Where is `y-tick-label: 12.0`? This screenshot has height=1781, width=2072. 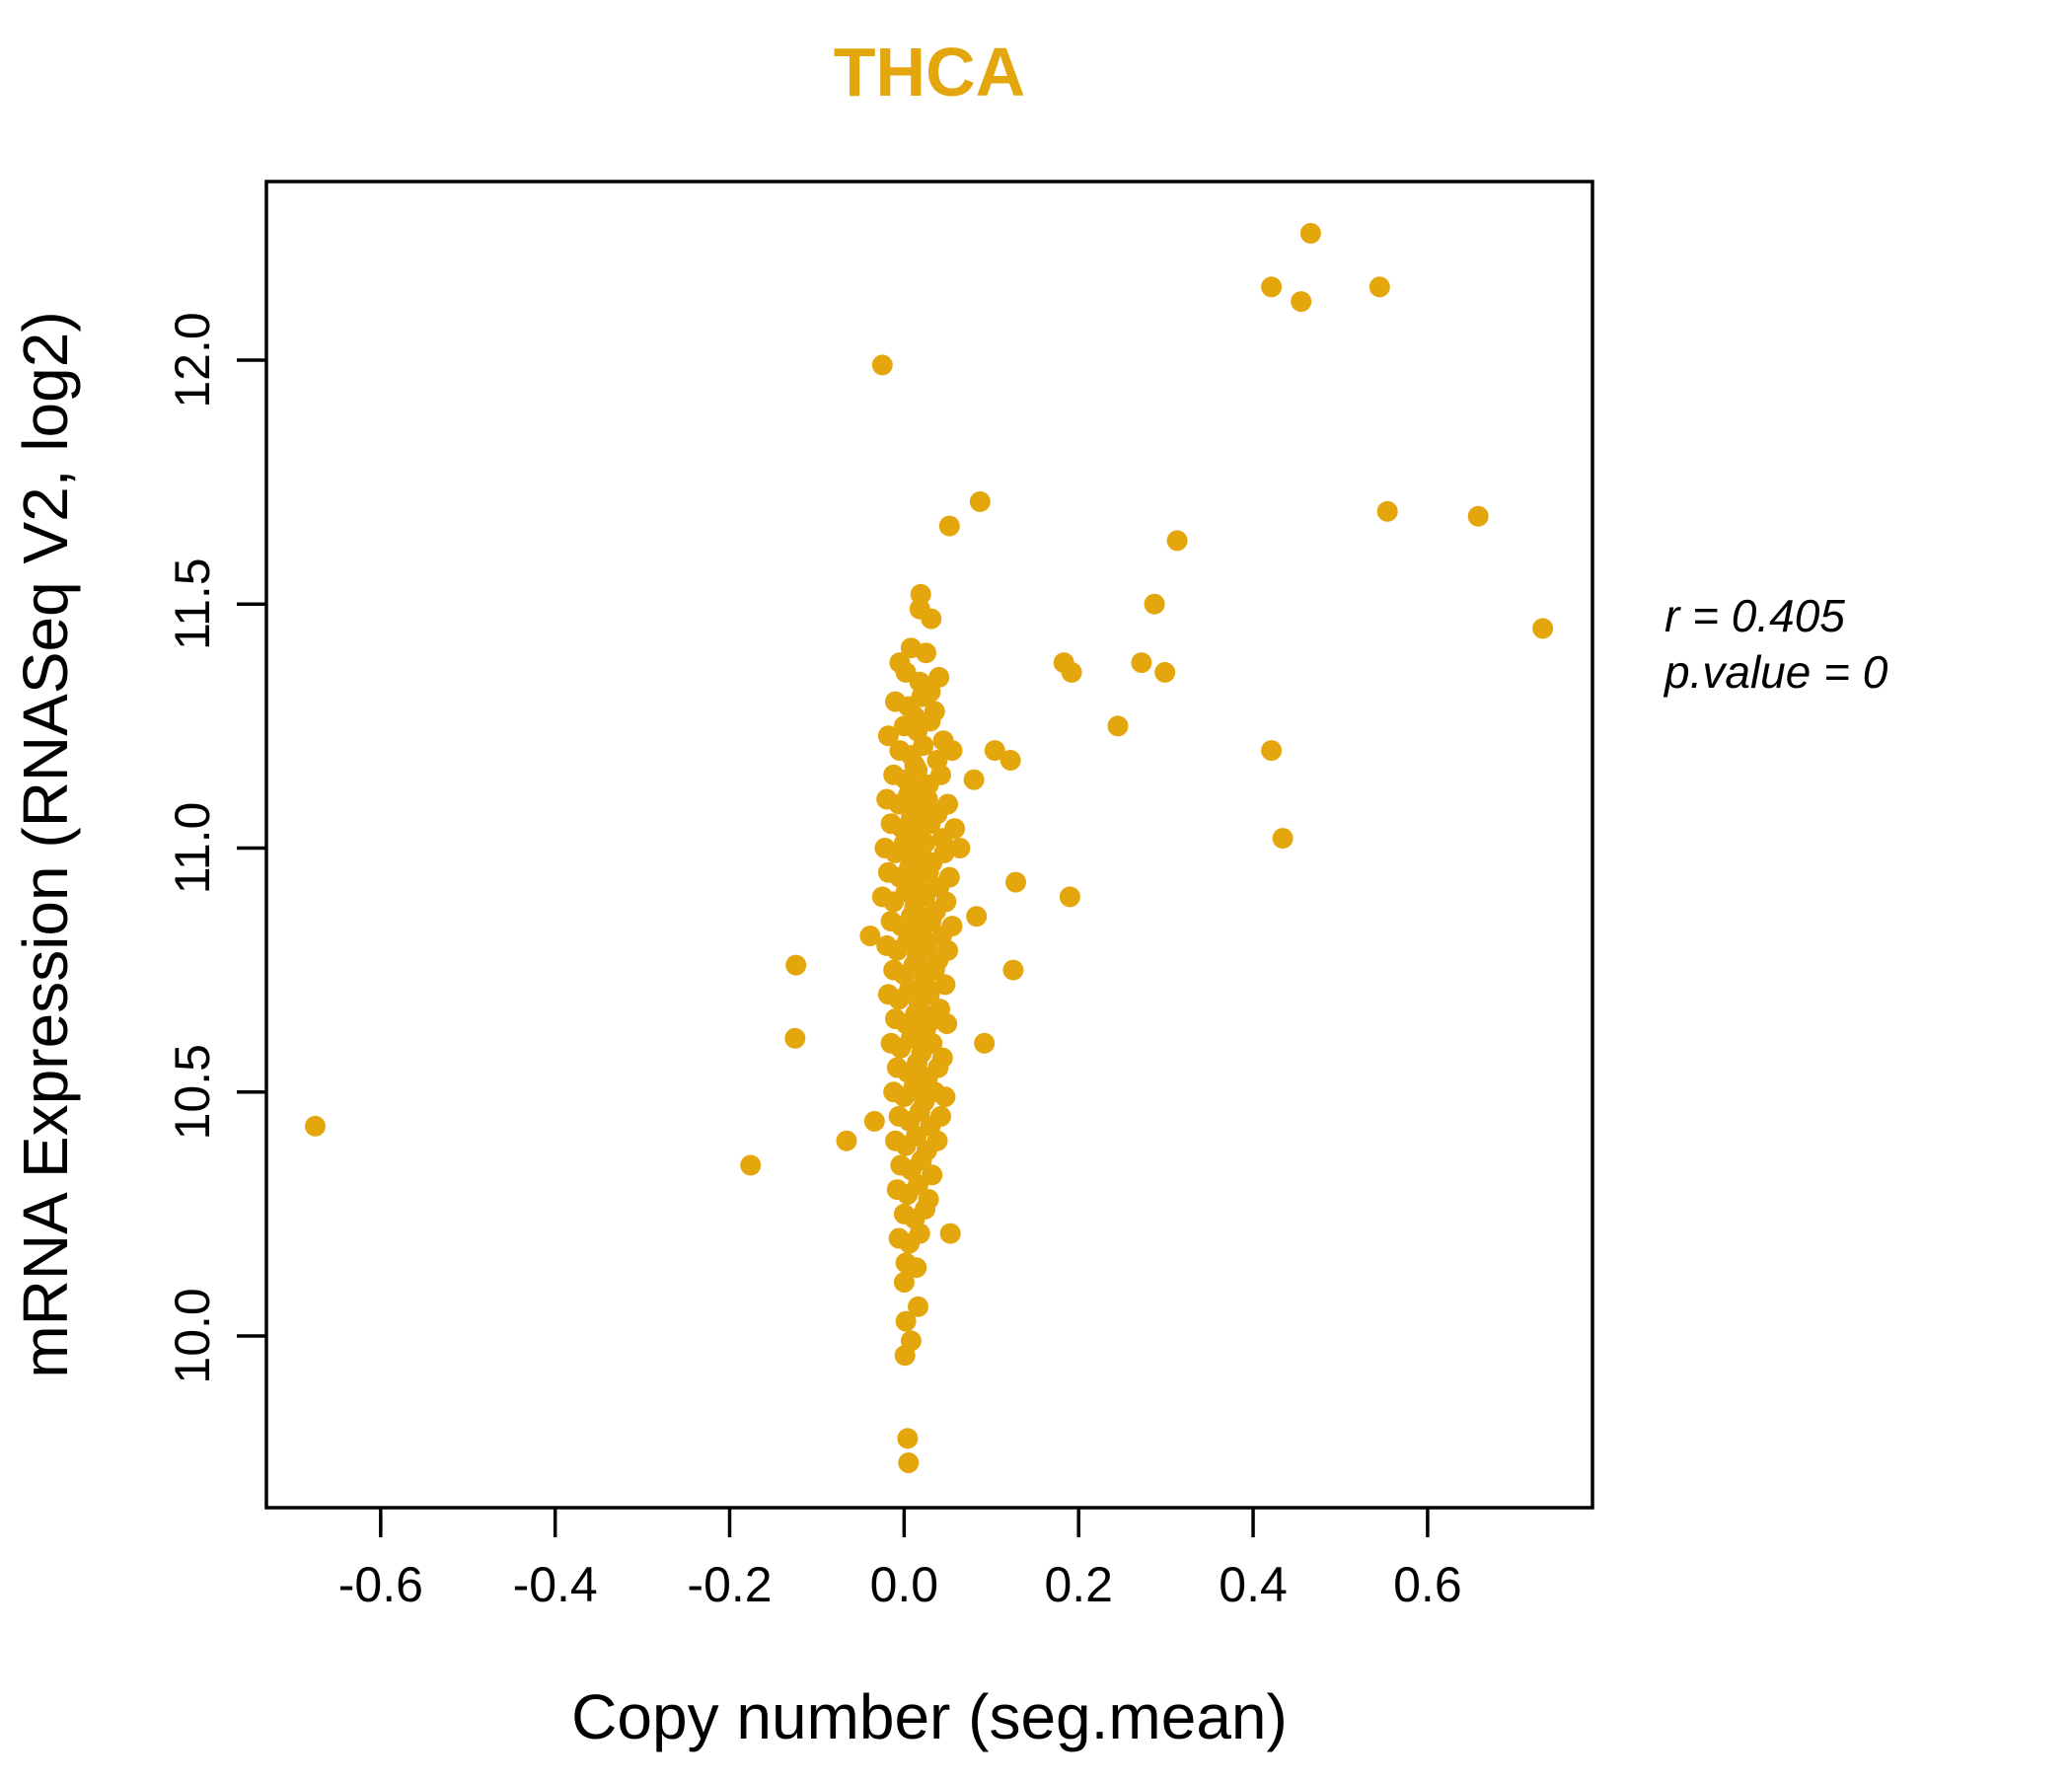 y-tick-label: 12.0 is located at coordinates (192, 360).